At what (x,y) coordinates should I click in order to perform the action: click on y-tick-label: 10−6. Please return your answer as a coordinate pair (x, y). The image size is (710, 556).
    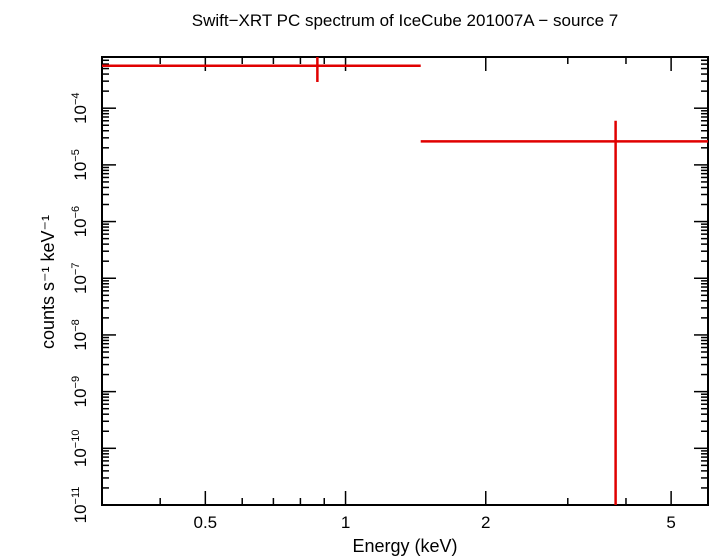
    Looking at the image, I should click on (80, 221).